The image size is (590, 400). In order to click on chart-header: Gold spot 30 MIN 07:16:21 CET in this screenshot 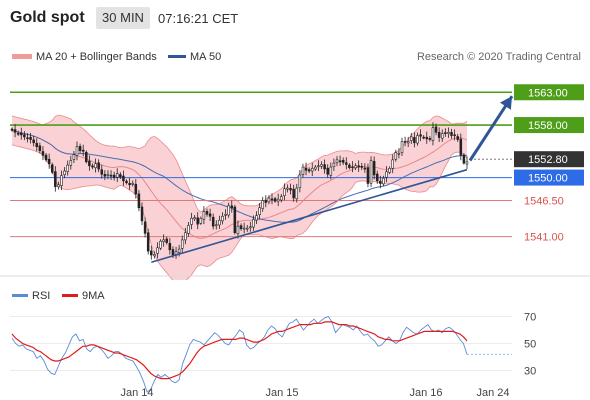, I will do `click(295, 18)`.